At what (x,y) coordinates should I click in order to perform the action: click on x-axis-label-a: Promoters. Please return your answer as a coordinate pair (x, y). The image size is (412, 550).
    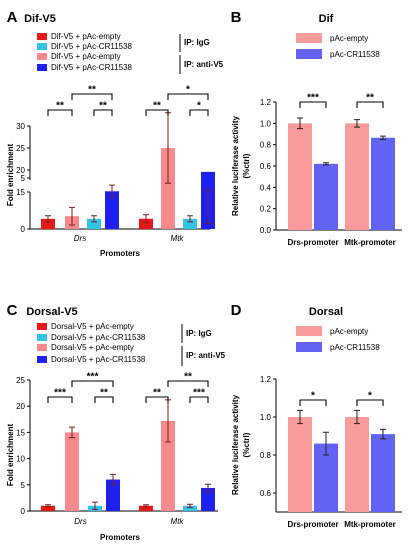
    Looking at the image, I should click on (120, 253).